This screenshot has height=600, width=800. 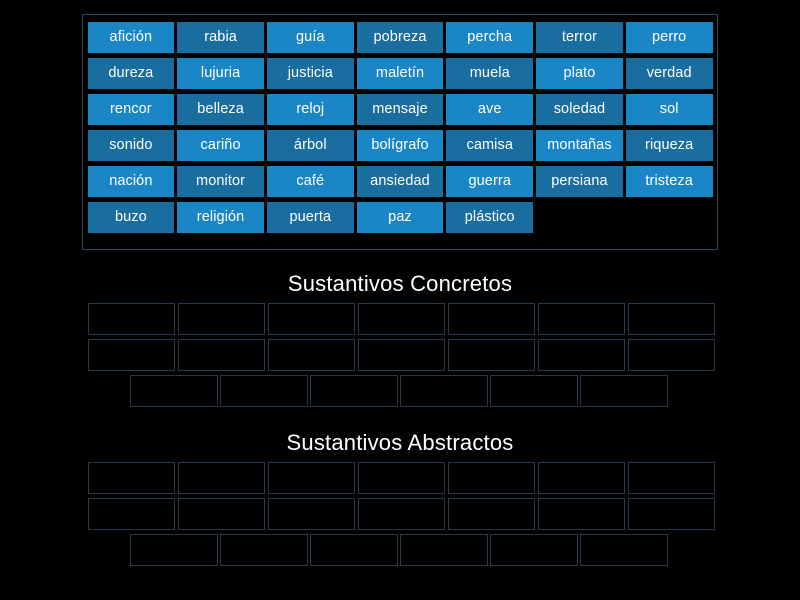 I want to click on word-tile: nación, so click(x=131, y=181).